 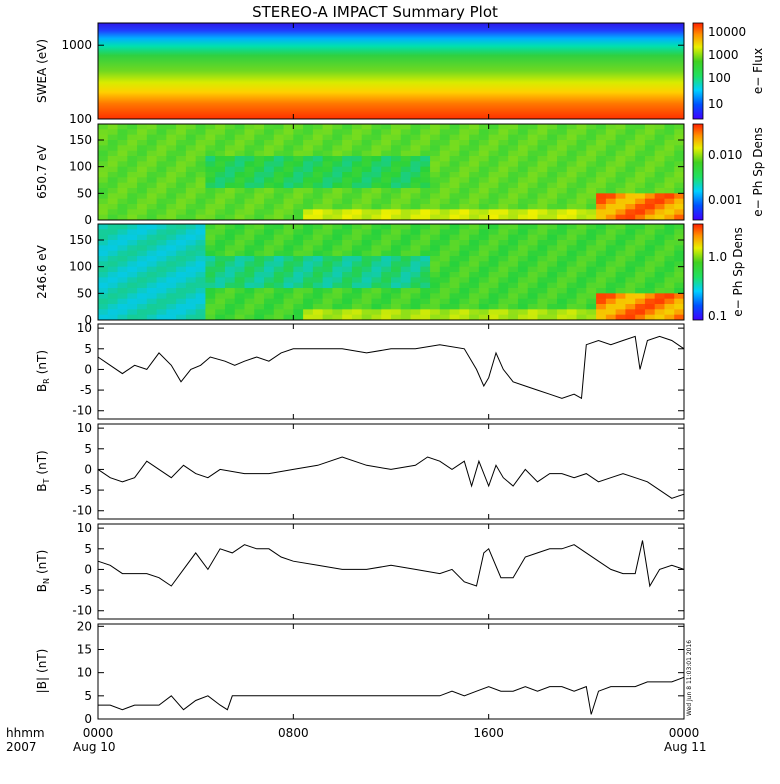 What do you see at coordinates (42, 661) in the screenshot?
I see `ylabel-bmag-unit: (nT)` at bounding box center [42, 661].